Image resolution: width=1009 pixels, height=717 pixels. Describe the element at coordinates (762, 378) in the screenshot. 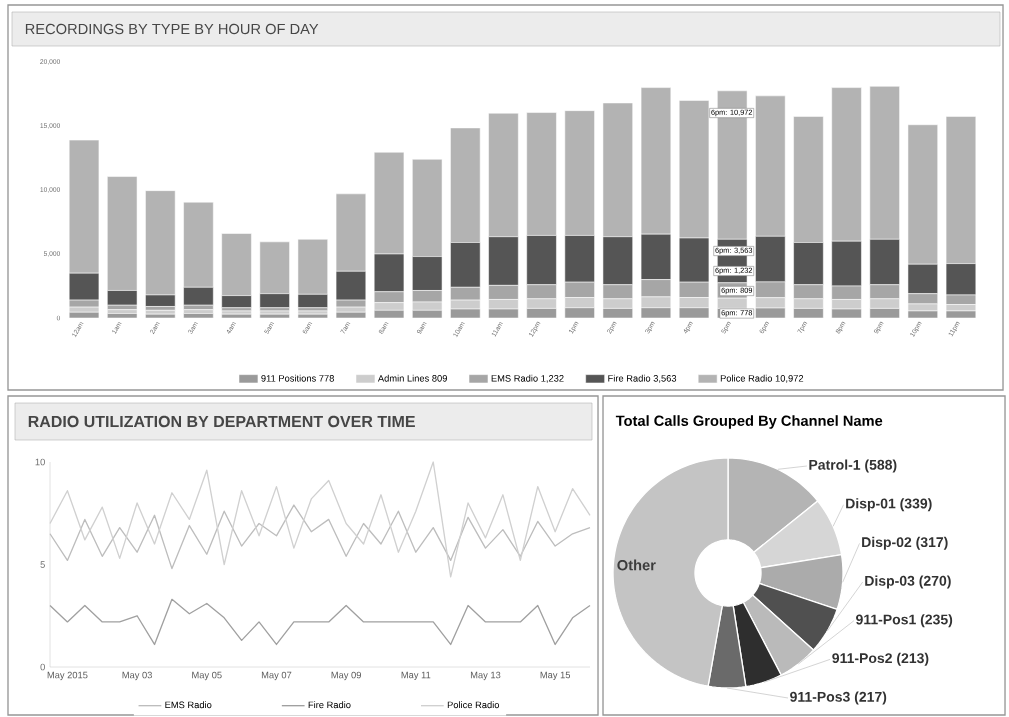

I see `legend-label: Police Radio 10,972` at that location.